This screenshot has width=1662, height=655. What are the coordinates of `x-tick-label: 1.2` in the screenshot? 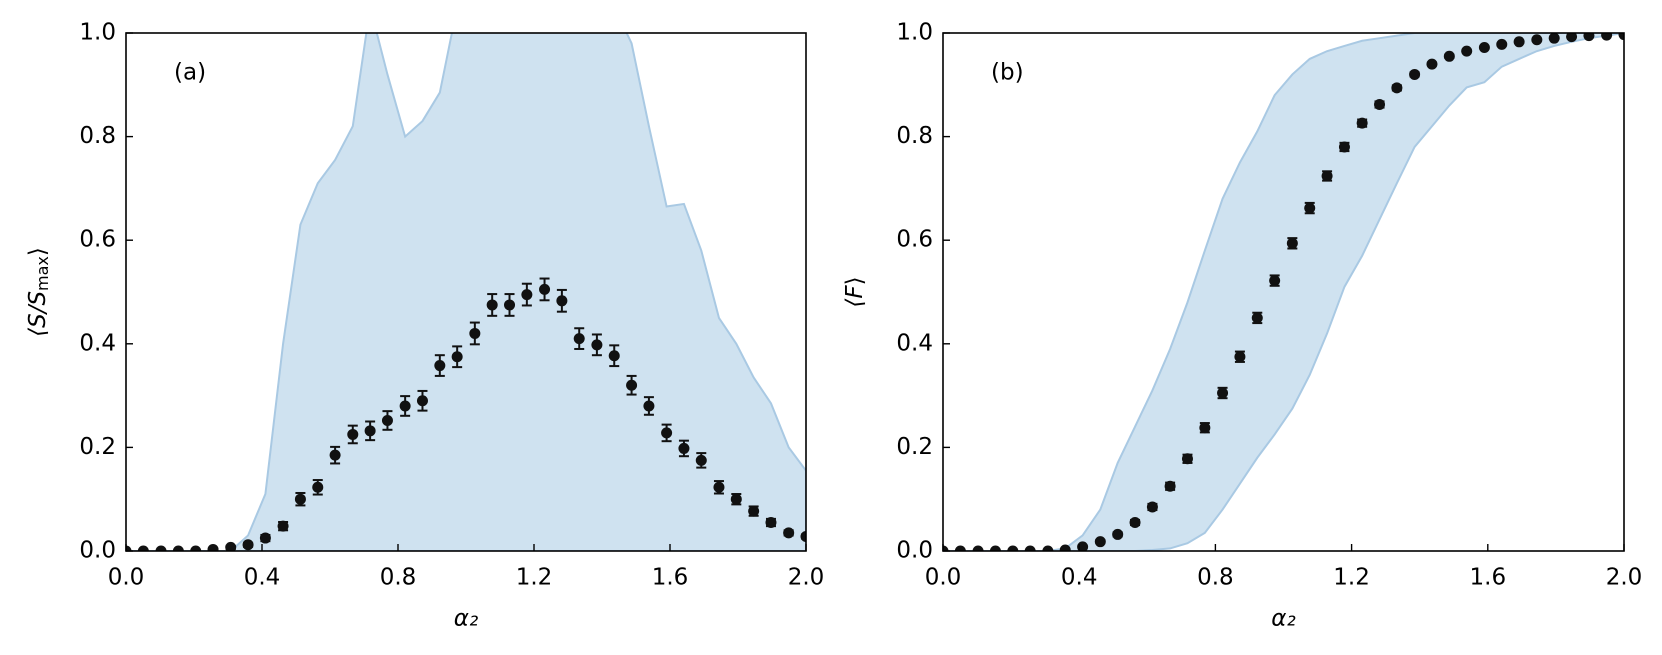 It's located at (1351, 578).